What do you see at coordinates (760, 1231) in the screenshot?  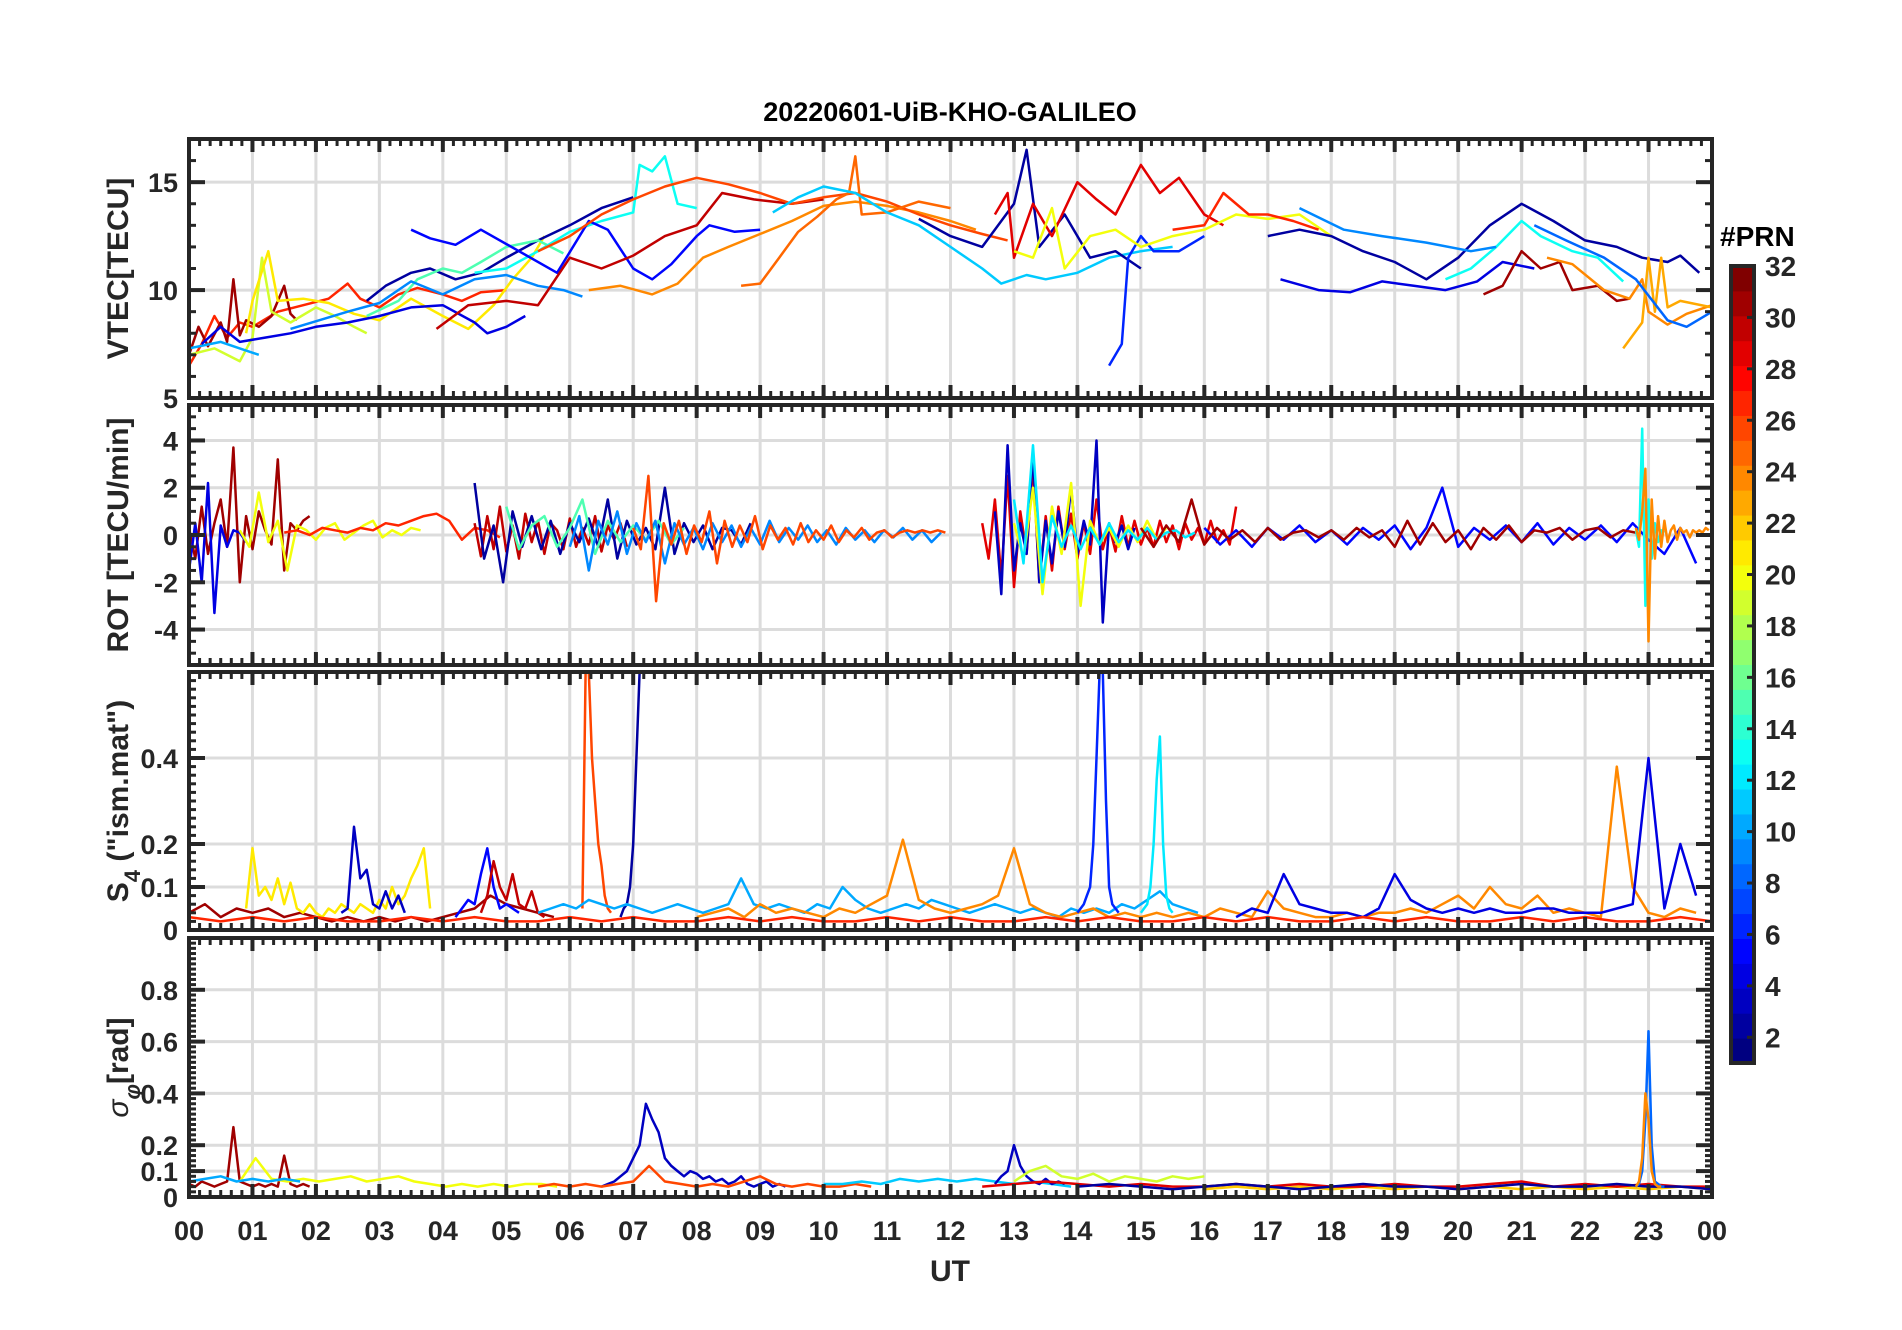 I see `x-tick-label: 09` at bounding box center [760, 1231].